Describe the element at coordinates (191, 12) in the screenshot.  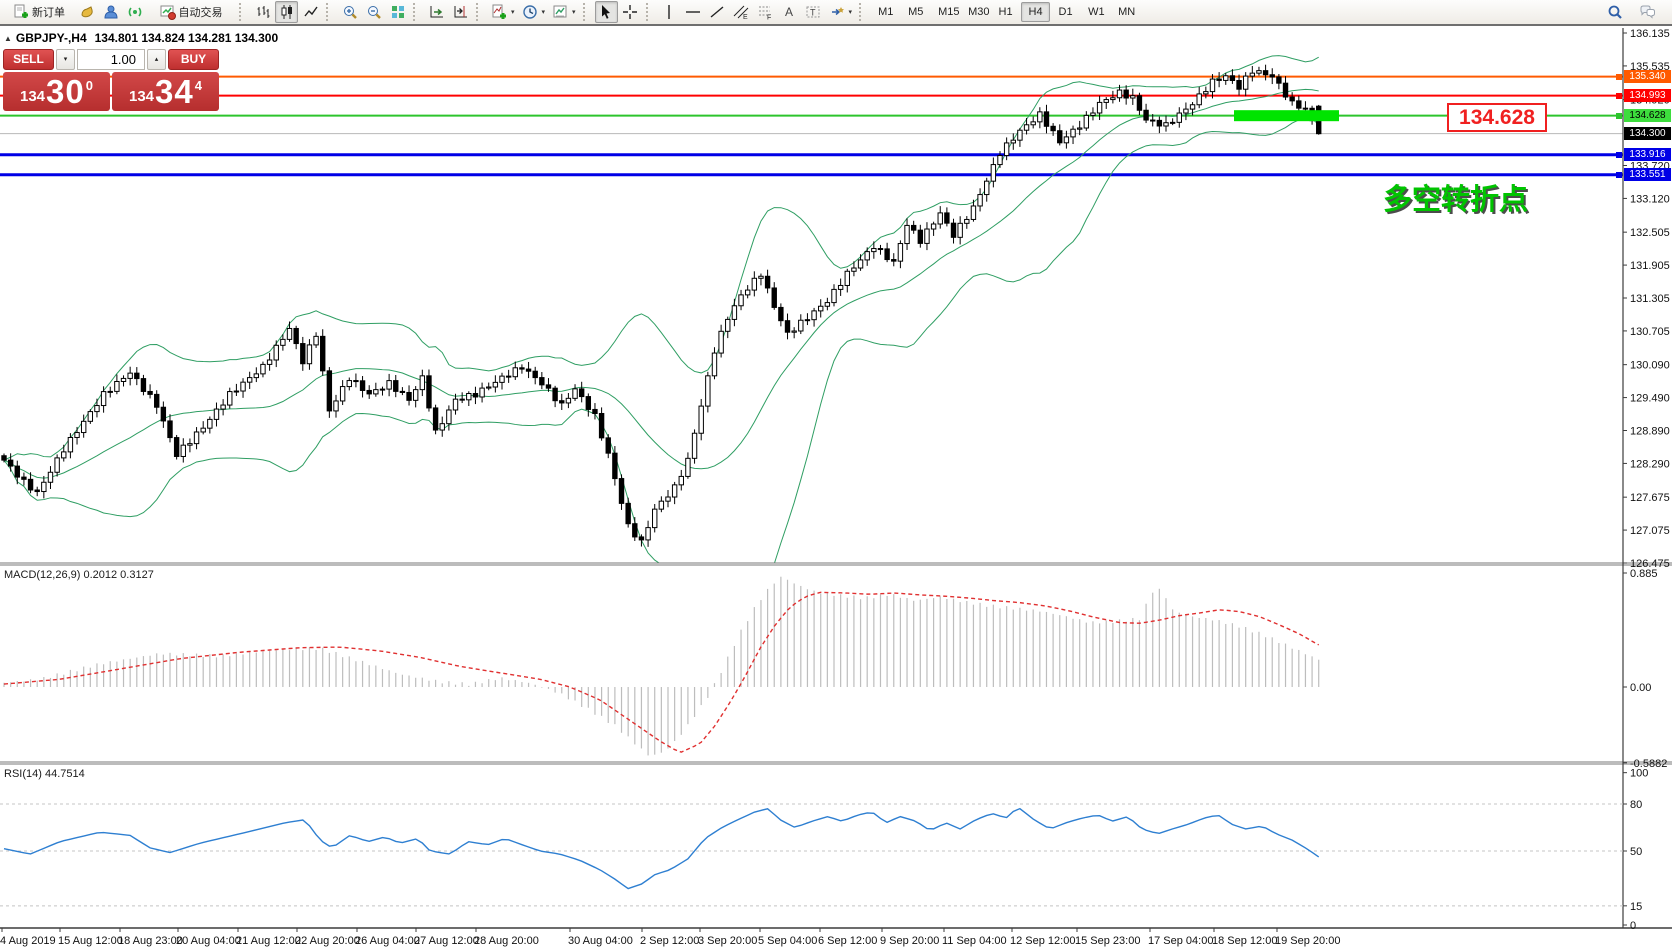
I see `autotrading-button: 自动交易` at that location.